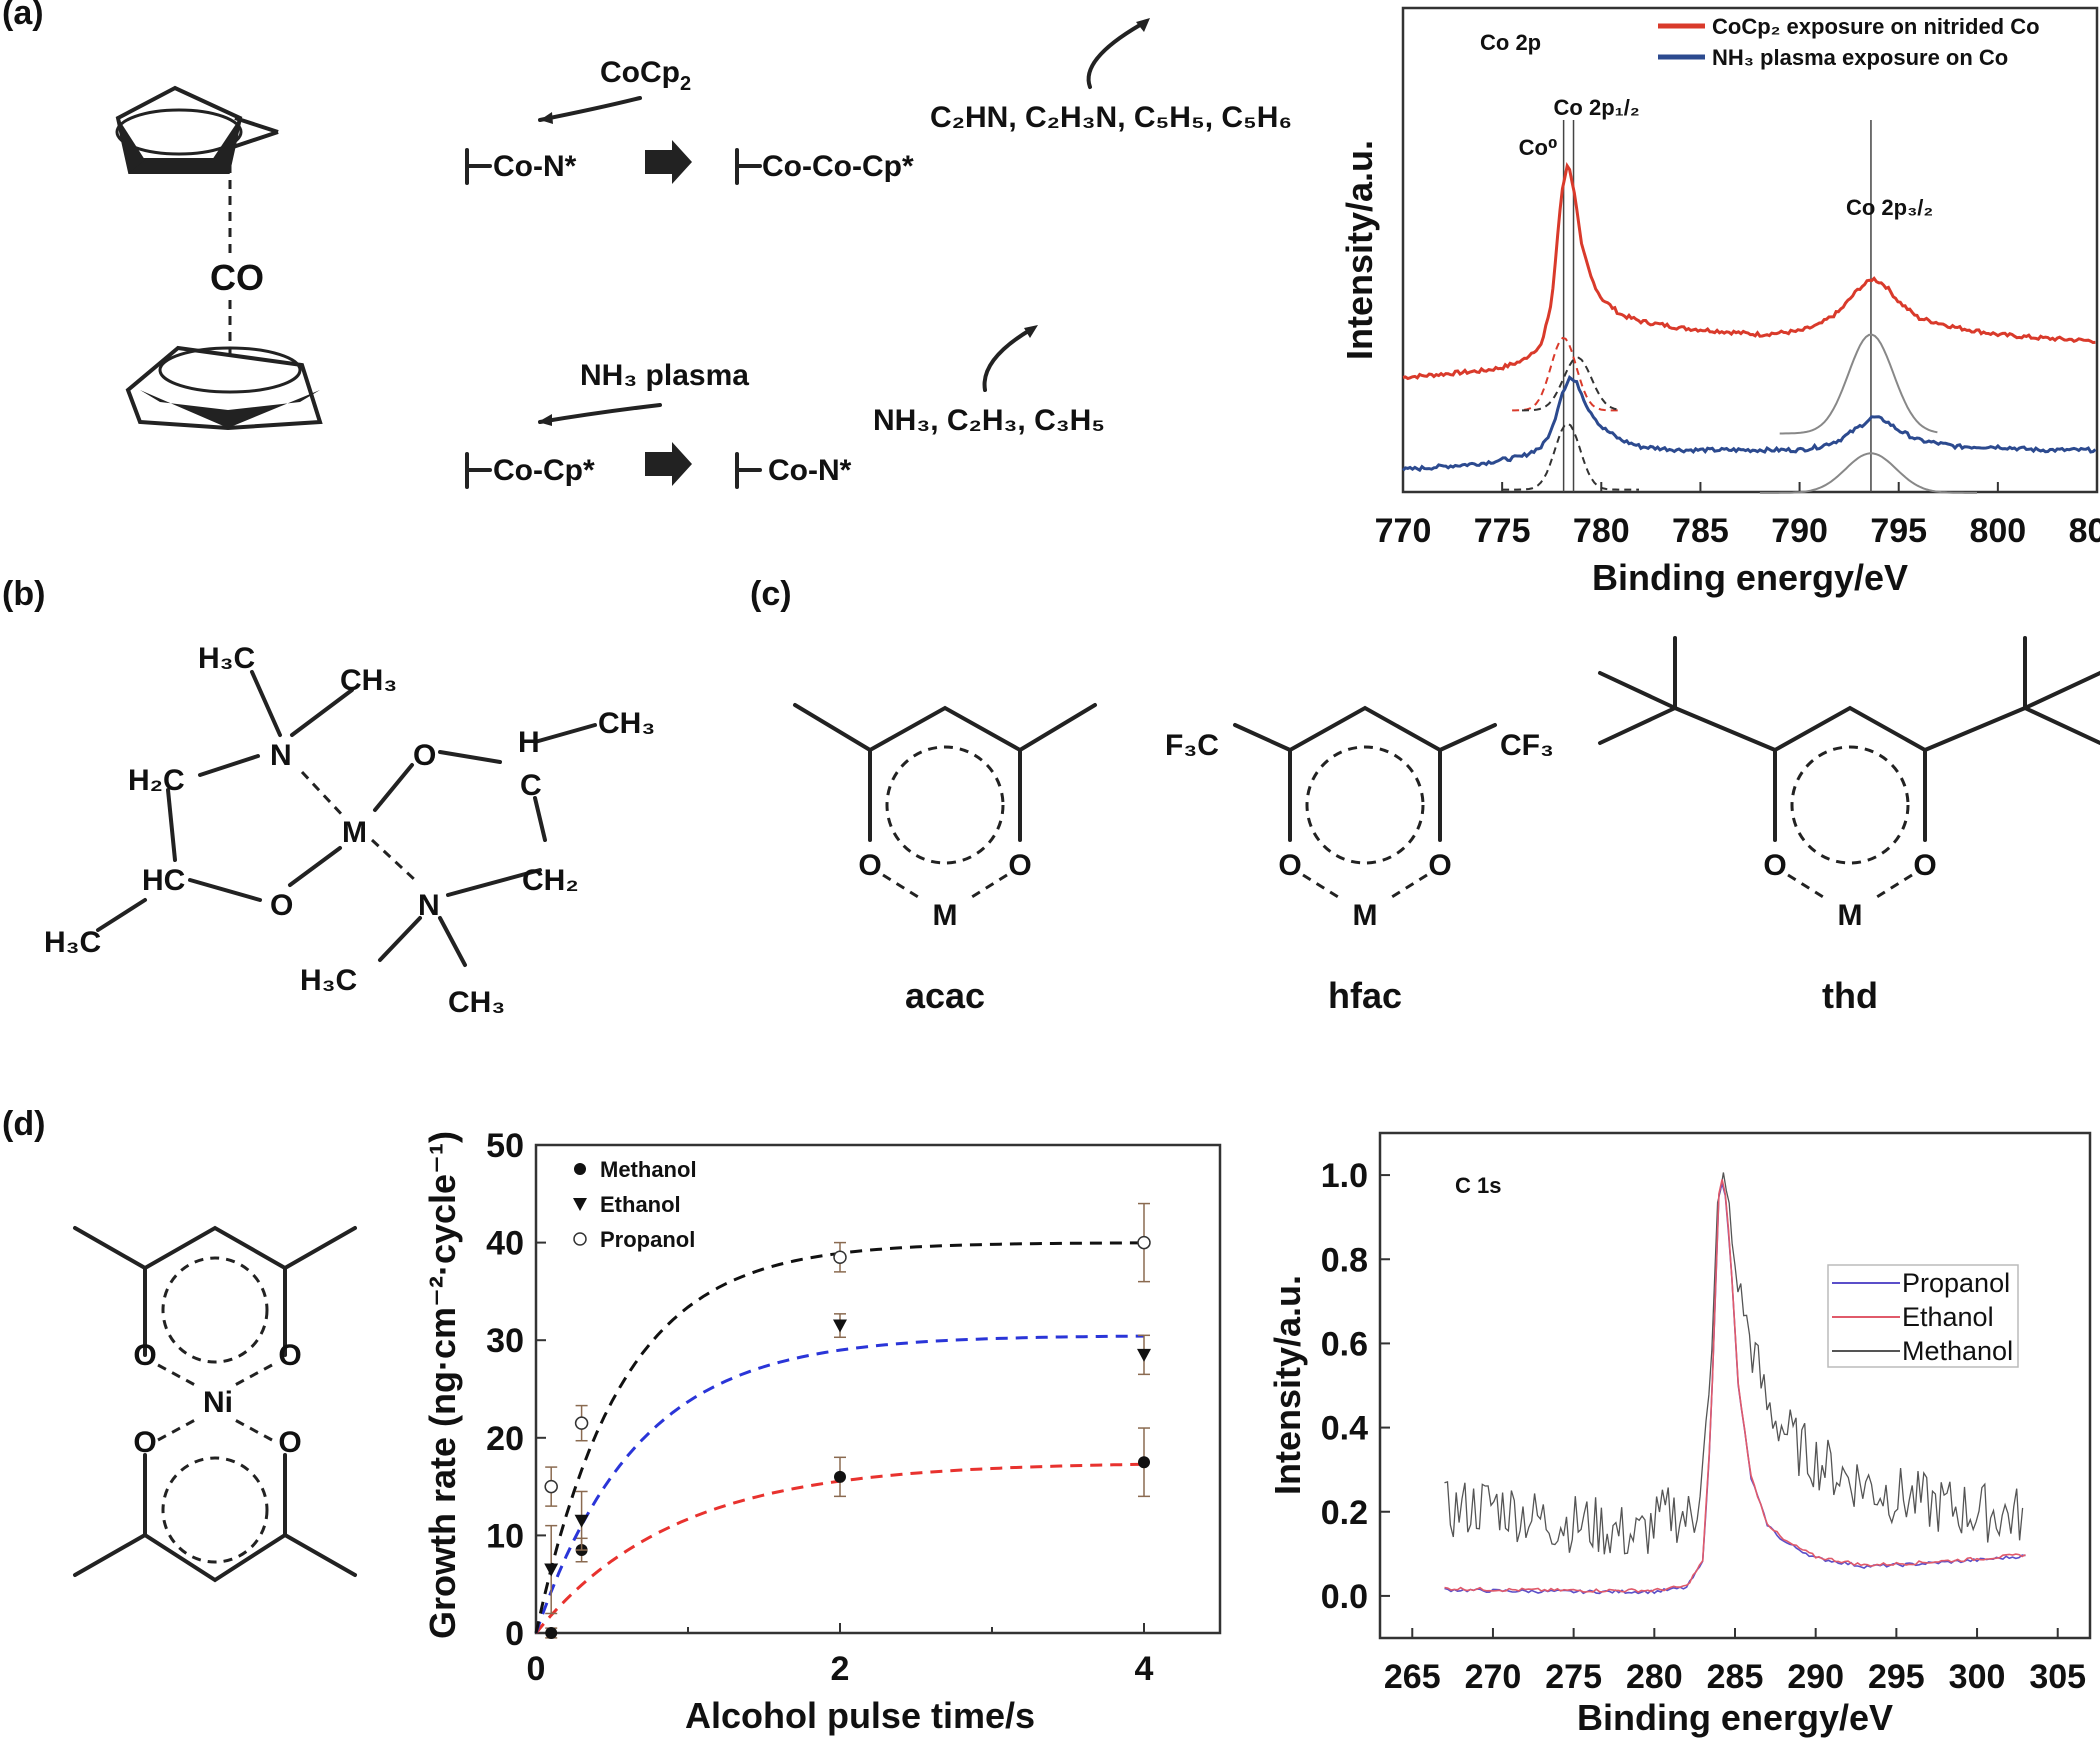  What do you see at coordinates (810, 470) in the screenshot?
I see `product-2: Co-N*` at bounding box center [810, 470].